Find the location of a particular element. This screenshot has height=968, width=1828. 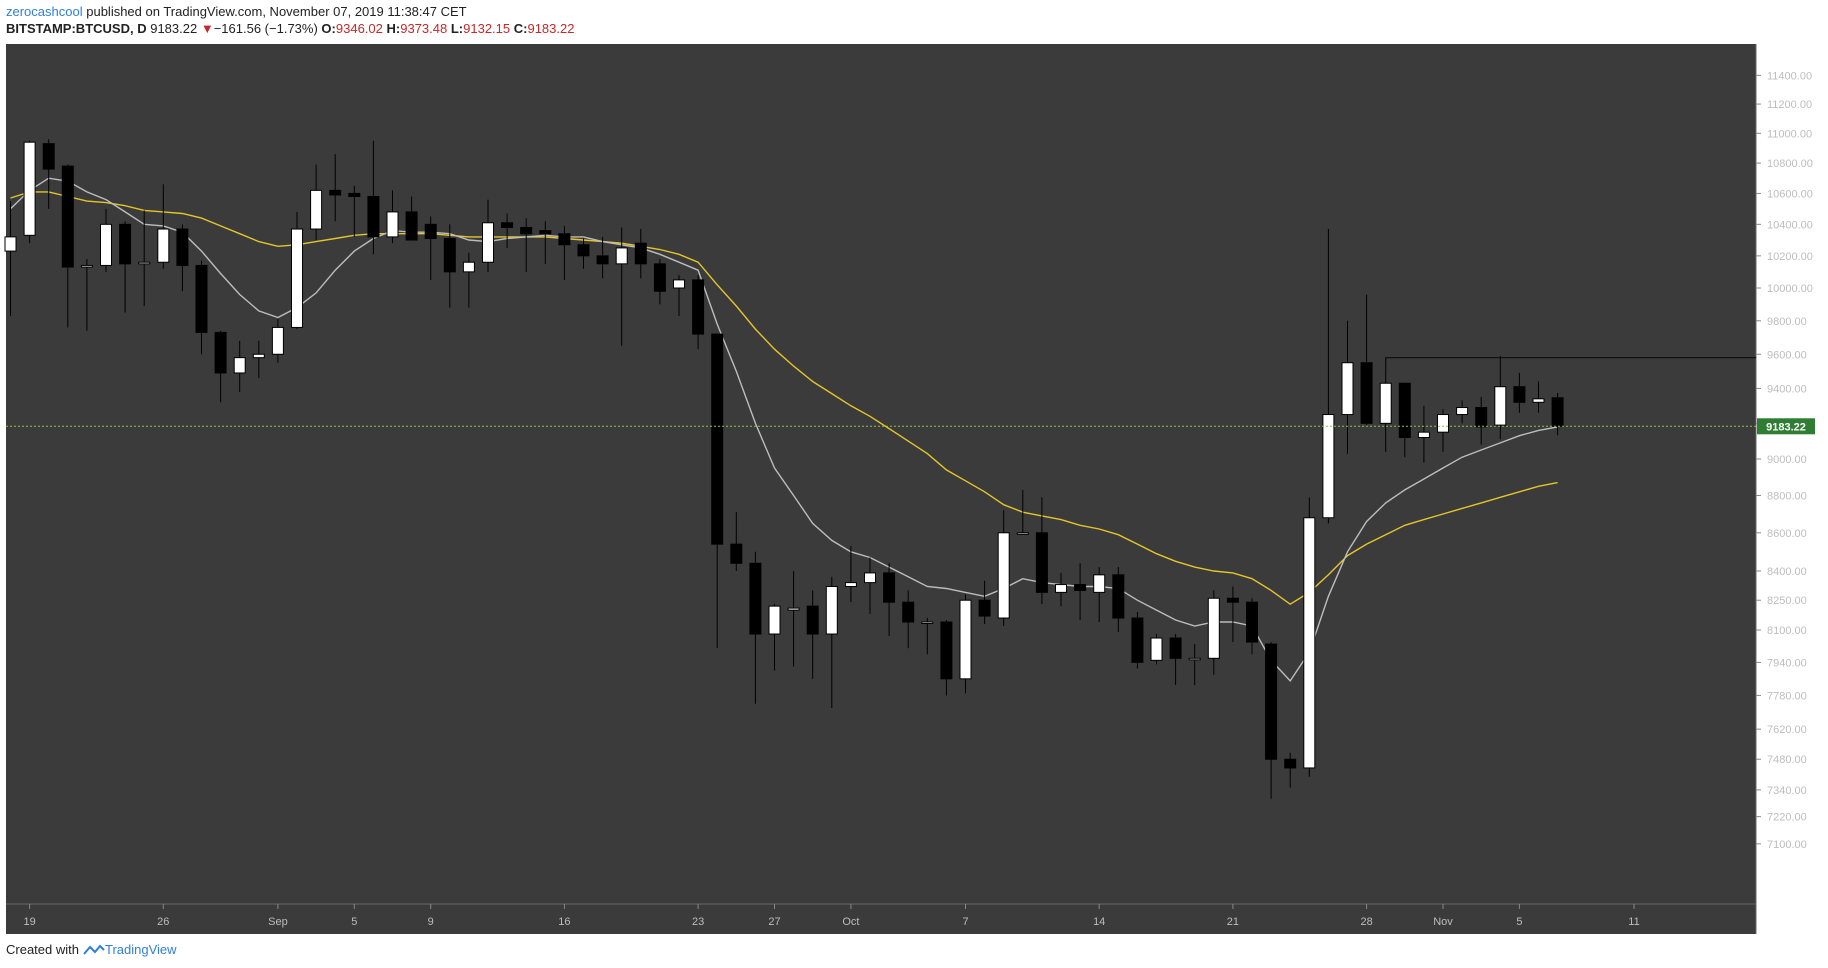

time-tick-label: 14 is located at coordinates (1099, 922).